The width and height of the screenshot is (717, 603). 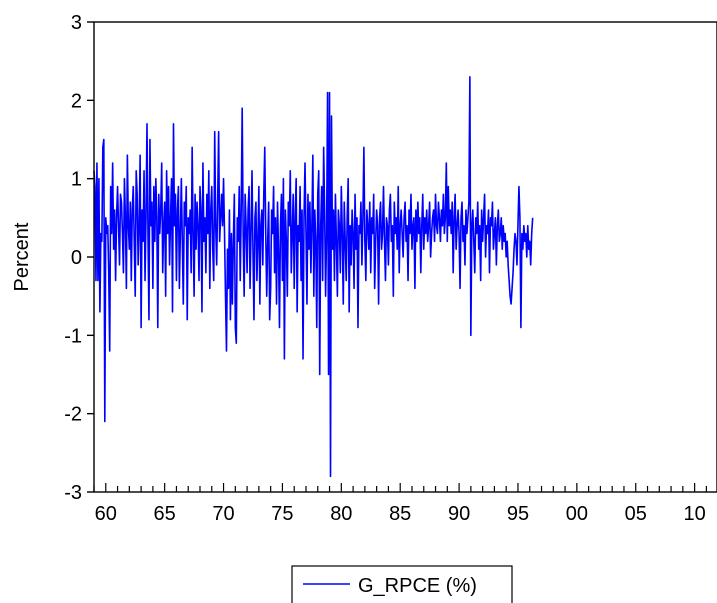 I want to click on y-axis-tick-labels: -3 -2 -1 0 1 2 3, so click(x=73, y=258).